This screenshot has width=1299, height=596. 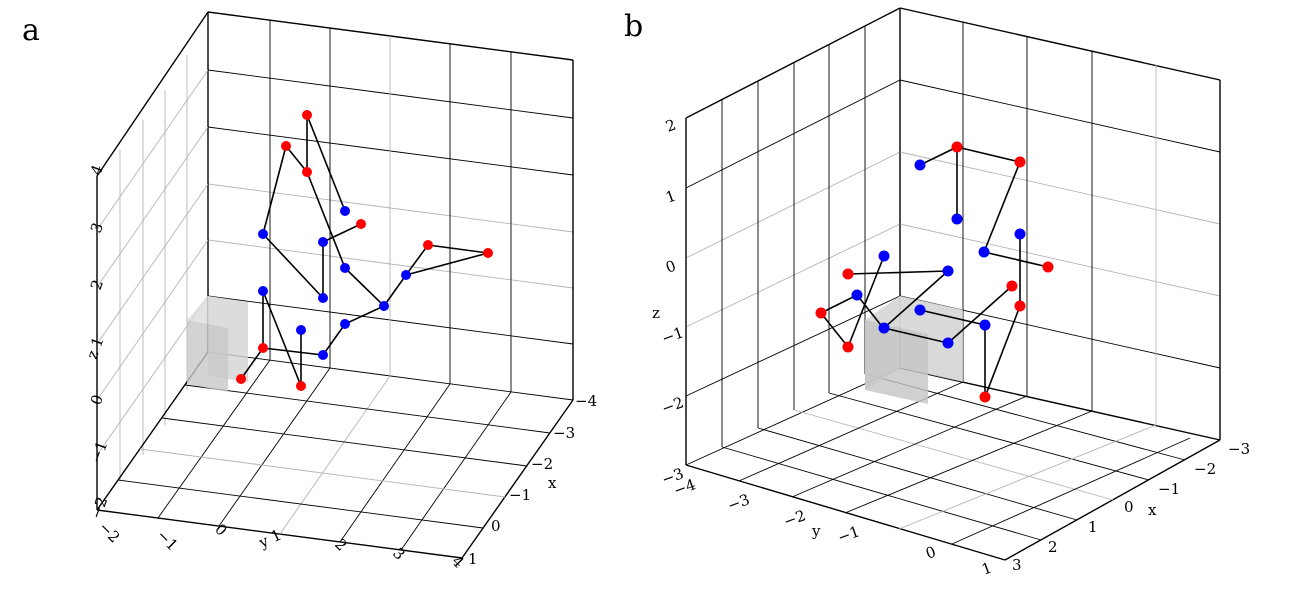 What do you see at coordinates (670, 126) in the screenshot?
I see `z-tick-label: 2` at bounding box center [670, 126].